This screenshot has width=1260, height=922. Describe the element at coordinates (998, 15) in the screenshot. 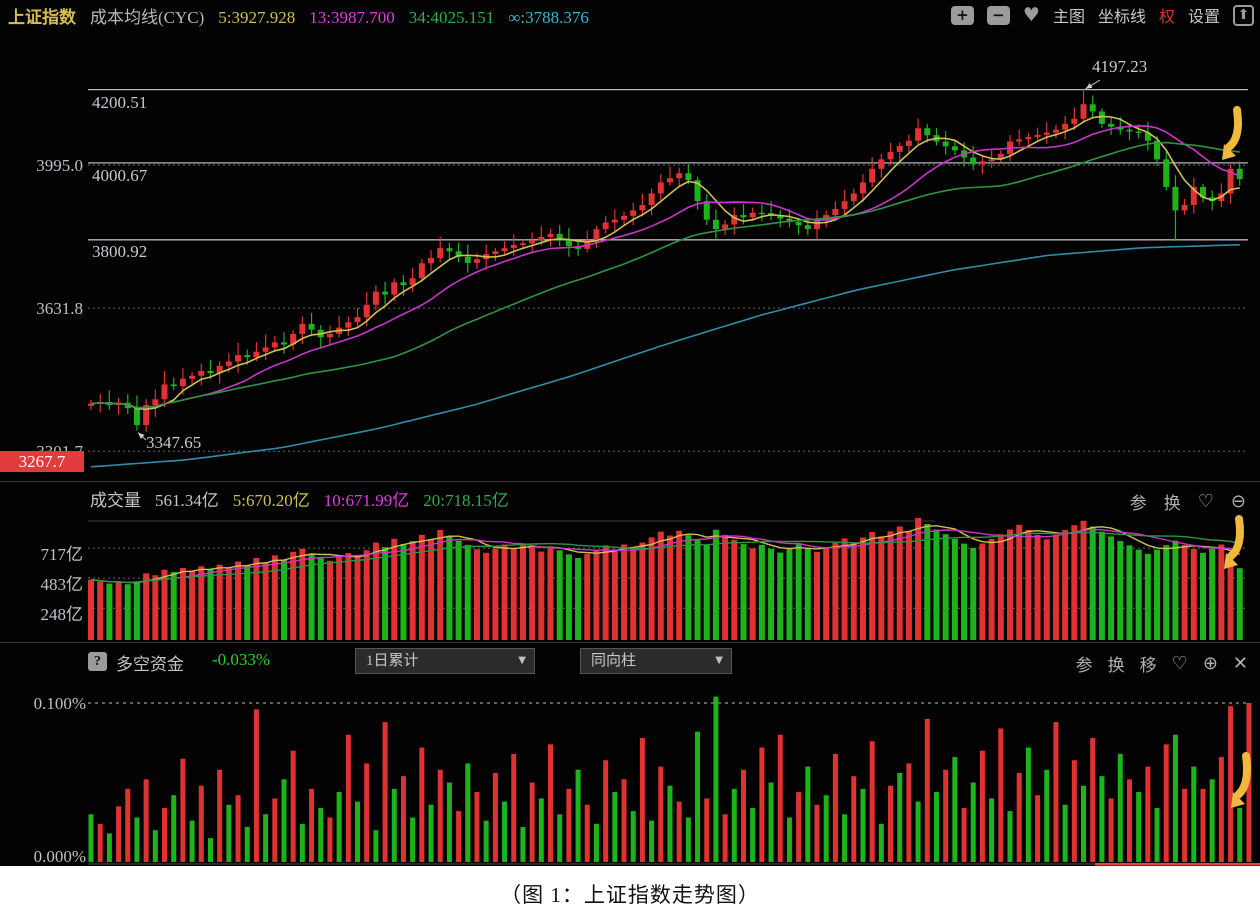

I see `zoom-out-button: −` at that location.